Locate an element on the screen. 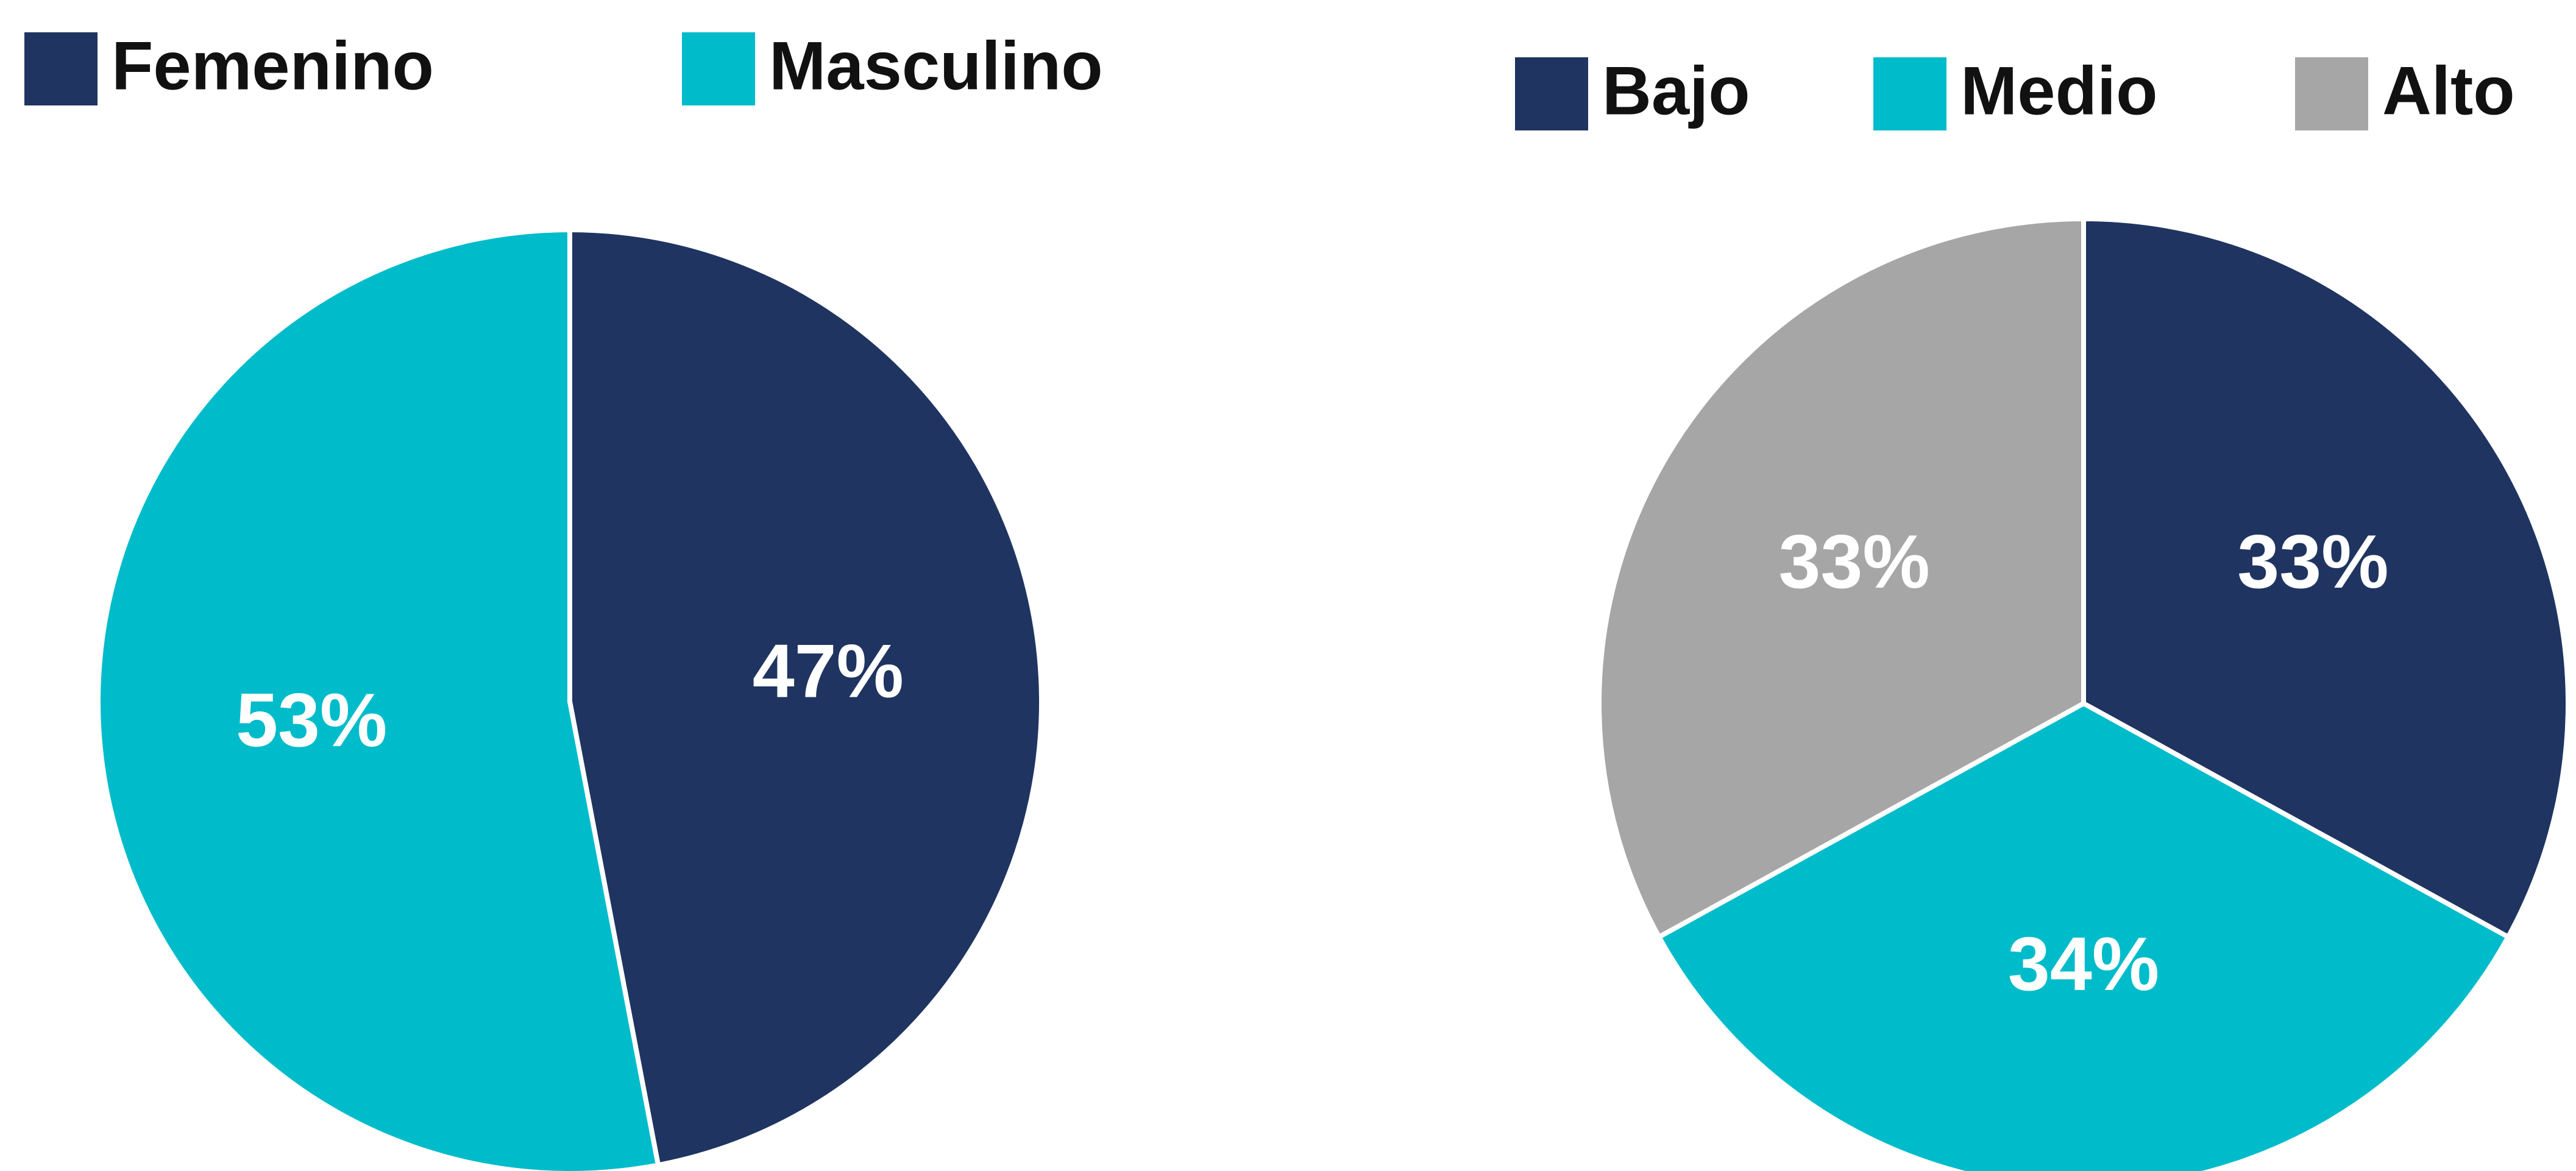  legend-label: Bajo is located at coordinates (1676, 91).